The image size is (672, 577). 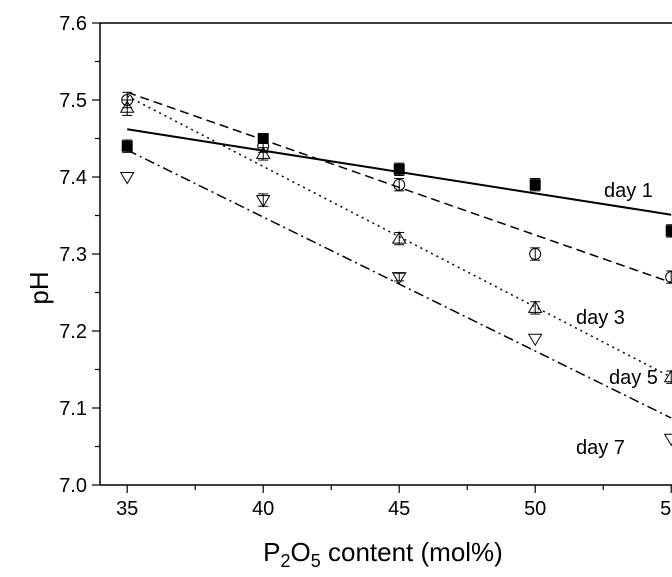 What do you see at coordinates (535, 509) in the screenshot?
I see `x-tick-label: 50` at bounding box center [535, 509].